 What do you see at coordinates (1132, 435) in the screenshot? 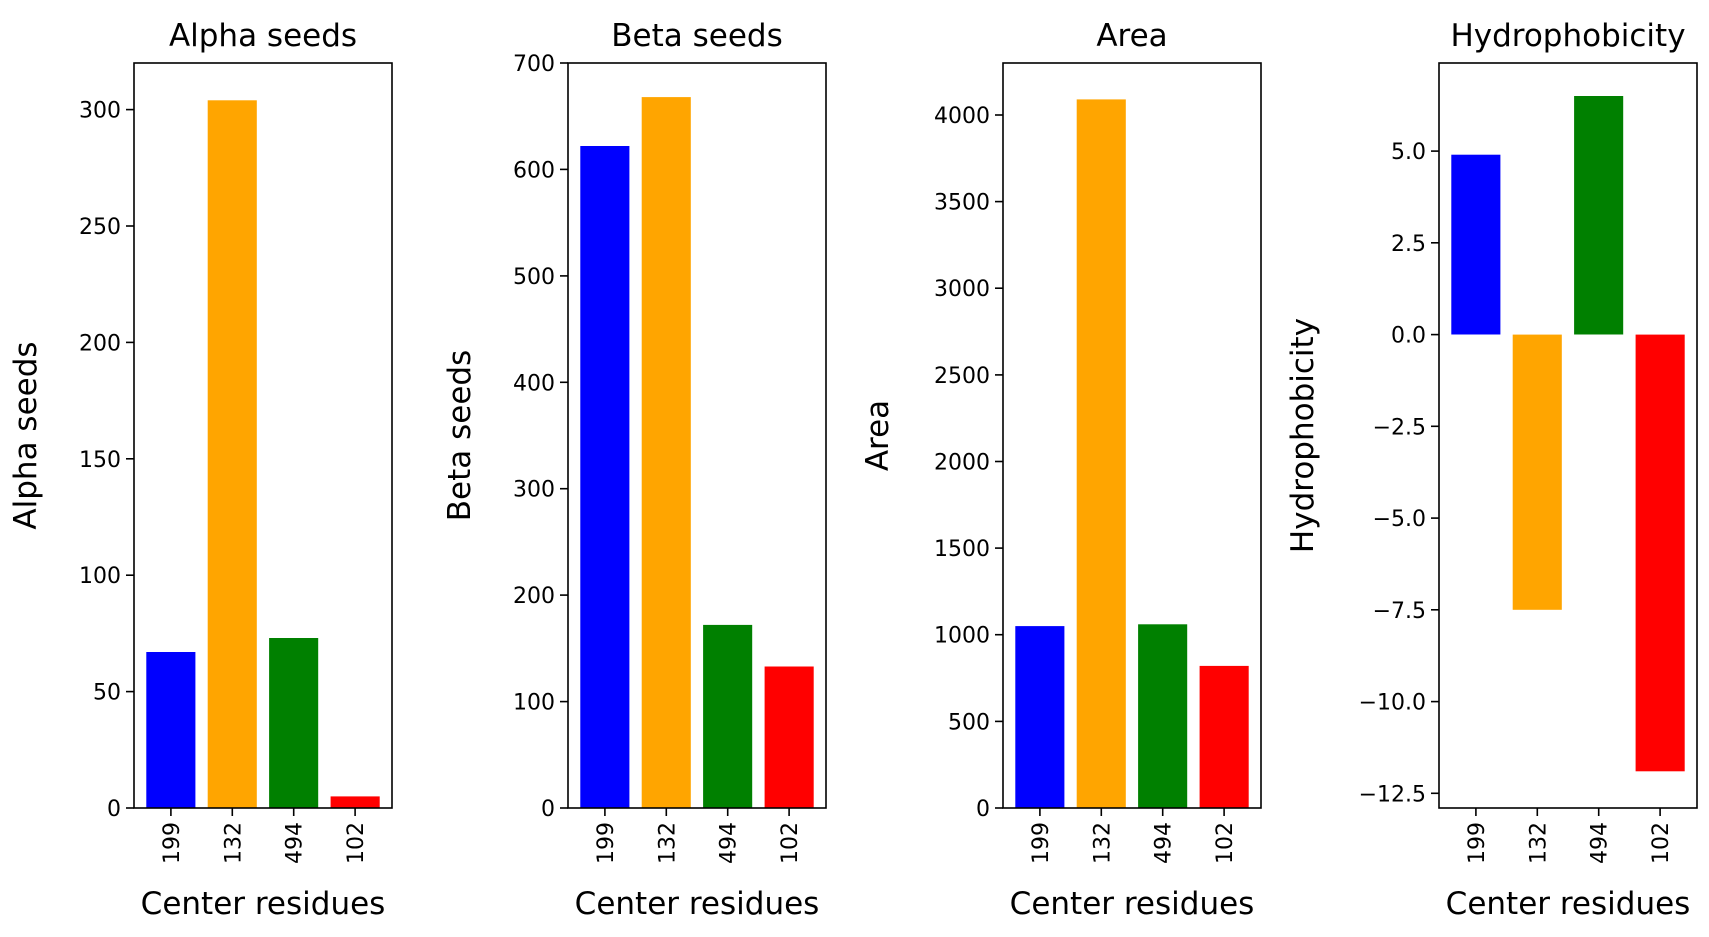
I see `panel-3-axes-frame` at bounding box center [1132, 435].